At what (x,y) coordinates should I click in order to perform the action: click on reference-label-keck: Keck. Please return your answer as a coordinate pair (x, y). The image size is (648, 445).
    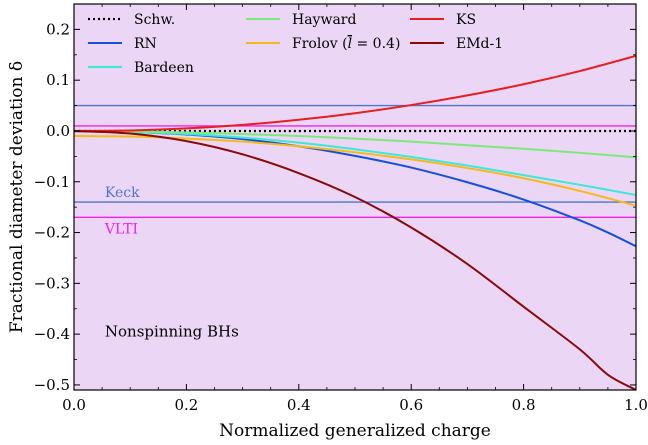
    Looking at the image, I should click on (122, 193).